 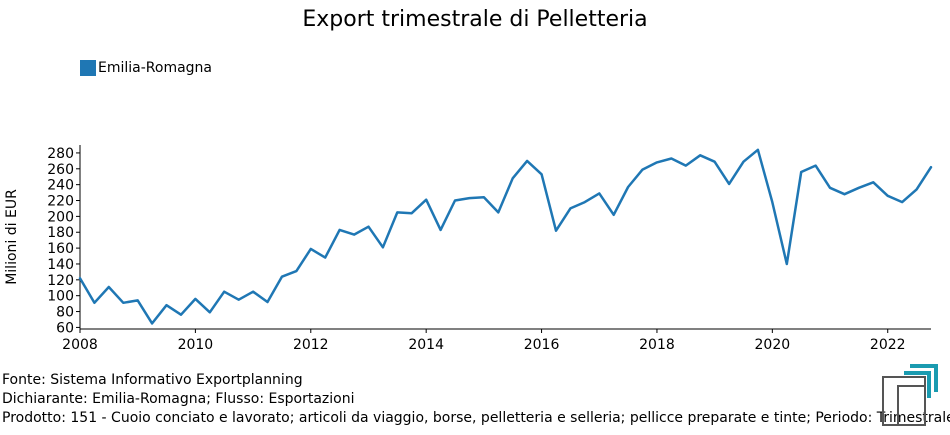 What do you see at coordinates (60, 265) in the screenshot?
I see `y-tick-label: 140` at bounding box center [60, 265].